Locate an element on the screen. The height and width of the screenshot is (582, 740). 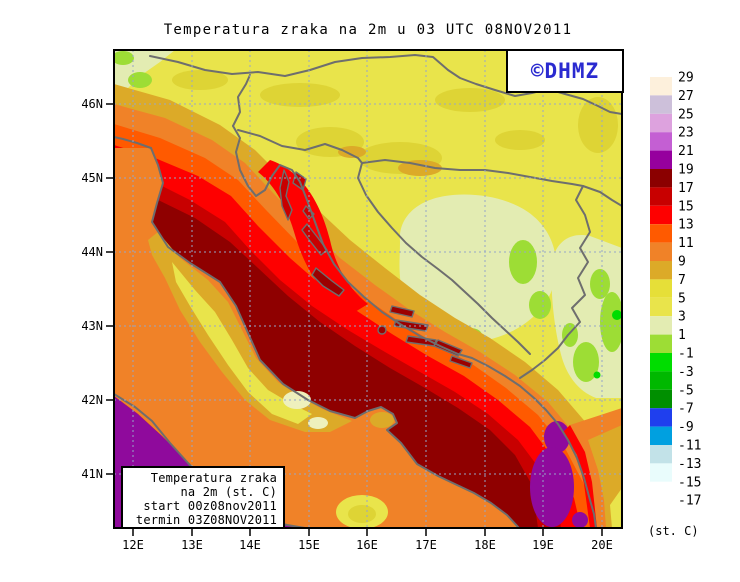
legend-label: 11 is located at coordinates (686, 243).